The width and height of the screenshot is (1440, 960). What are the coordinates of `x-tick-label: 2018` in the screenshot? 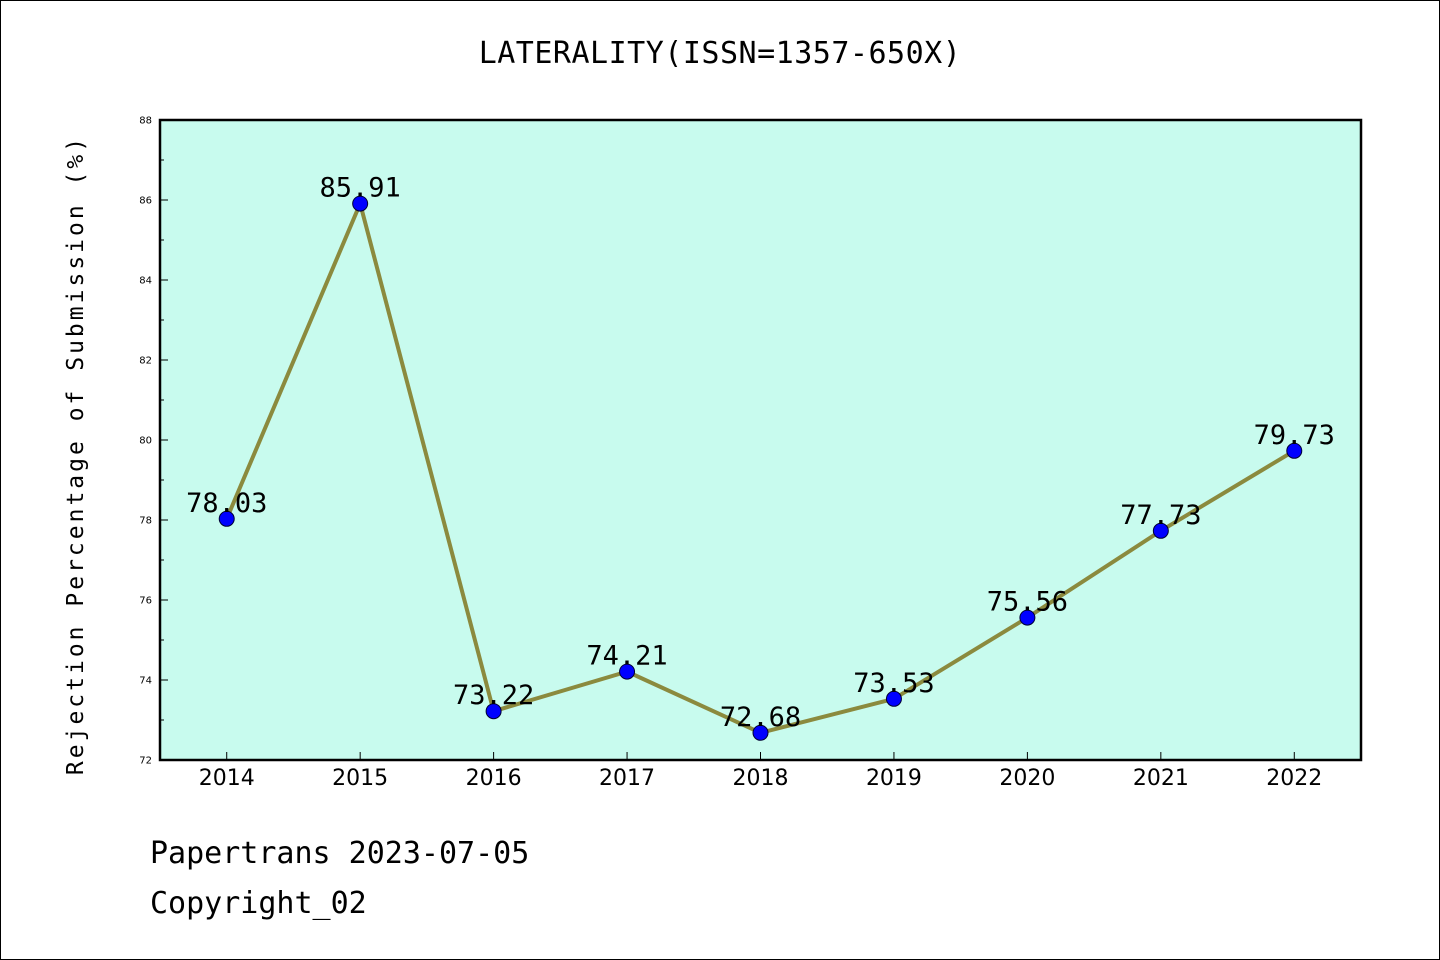 It's located at (761, 778).